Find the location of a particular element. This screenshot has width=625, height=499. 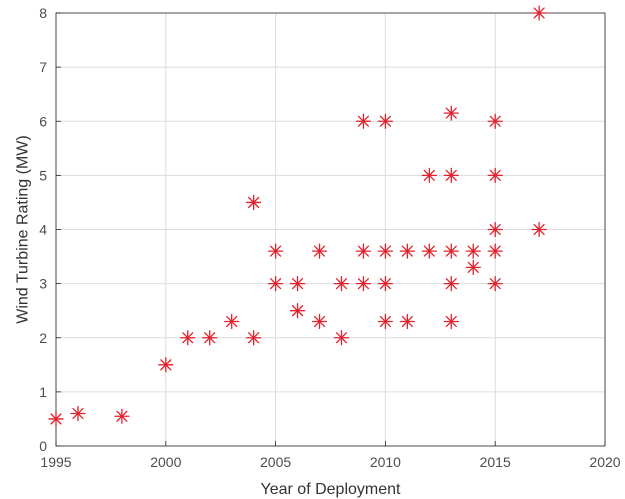

y-tick-label: 0 is located at coordinates (43, 446).